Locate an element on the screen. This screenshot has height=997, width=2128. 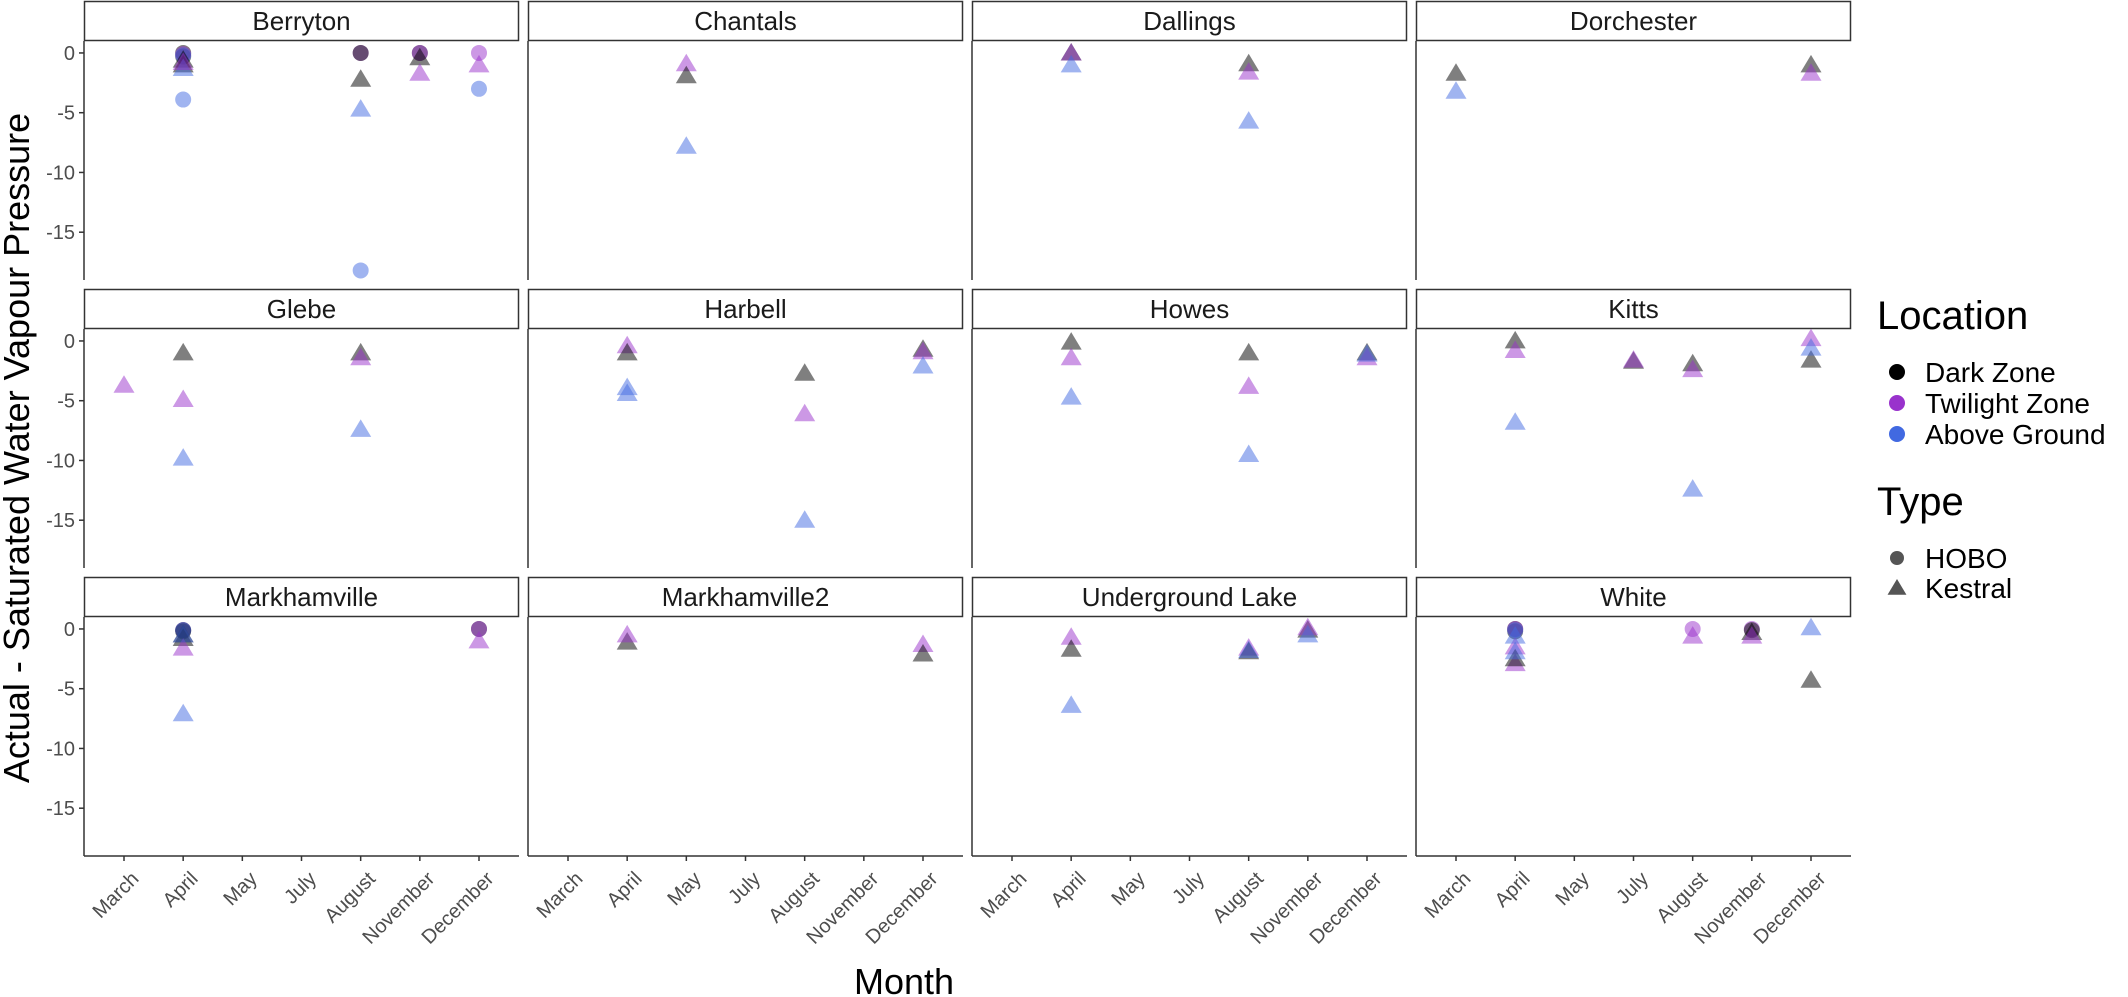
legend-label-dark-zone: Dark Zone is located at coordinates (1990, 372).